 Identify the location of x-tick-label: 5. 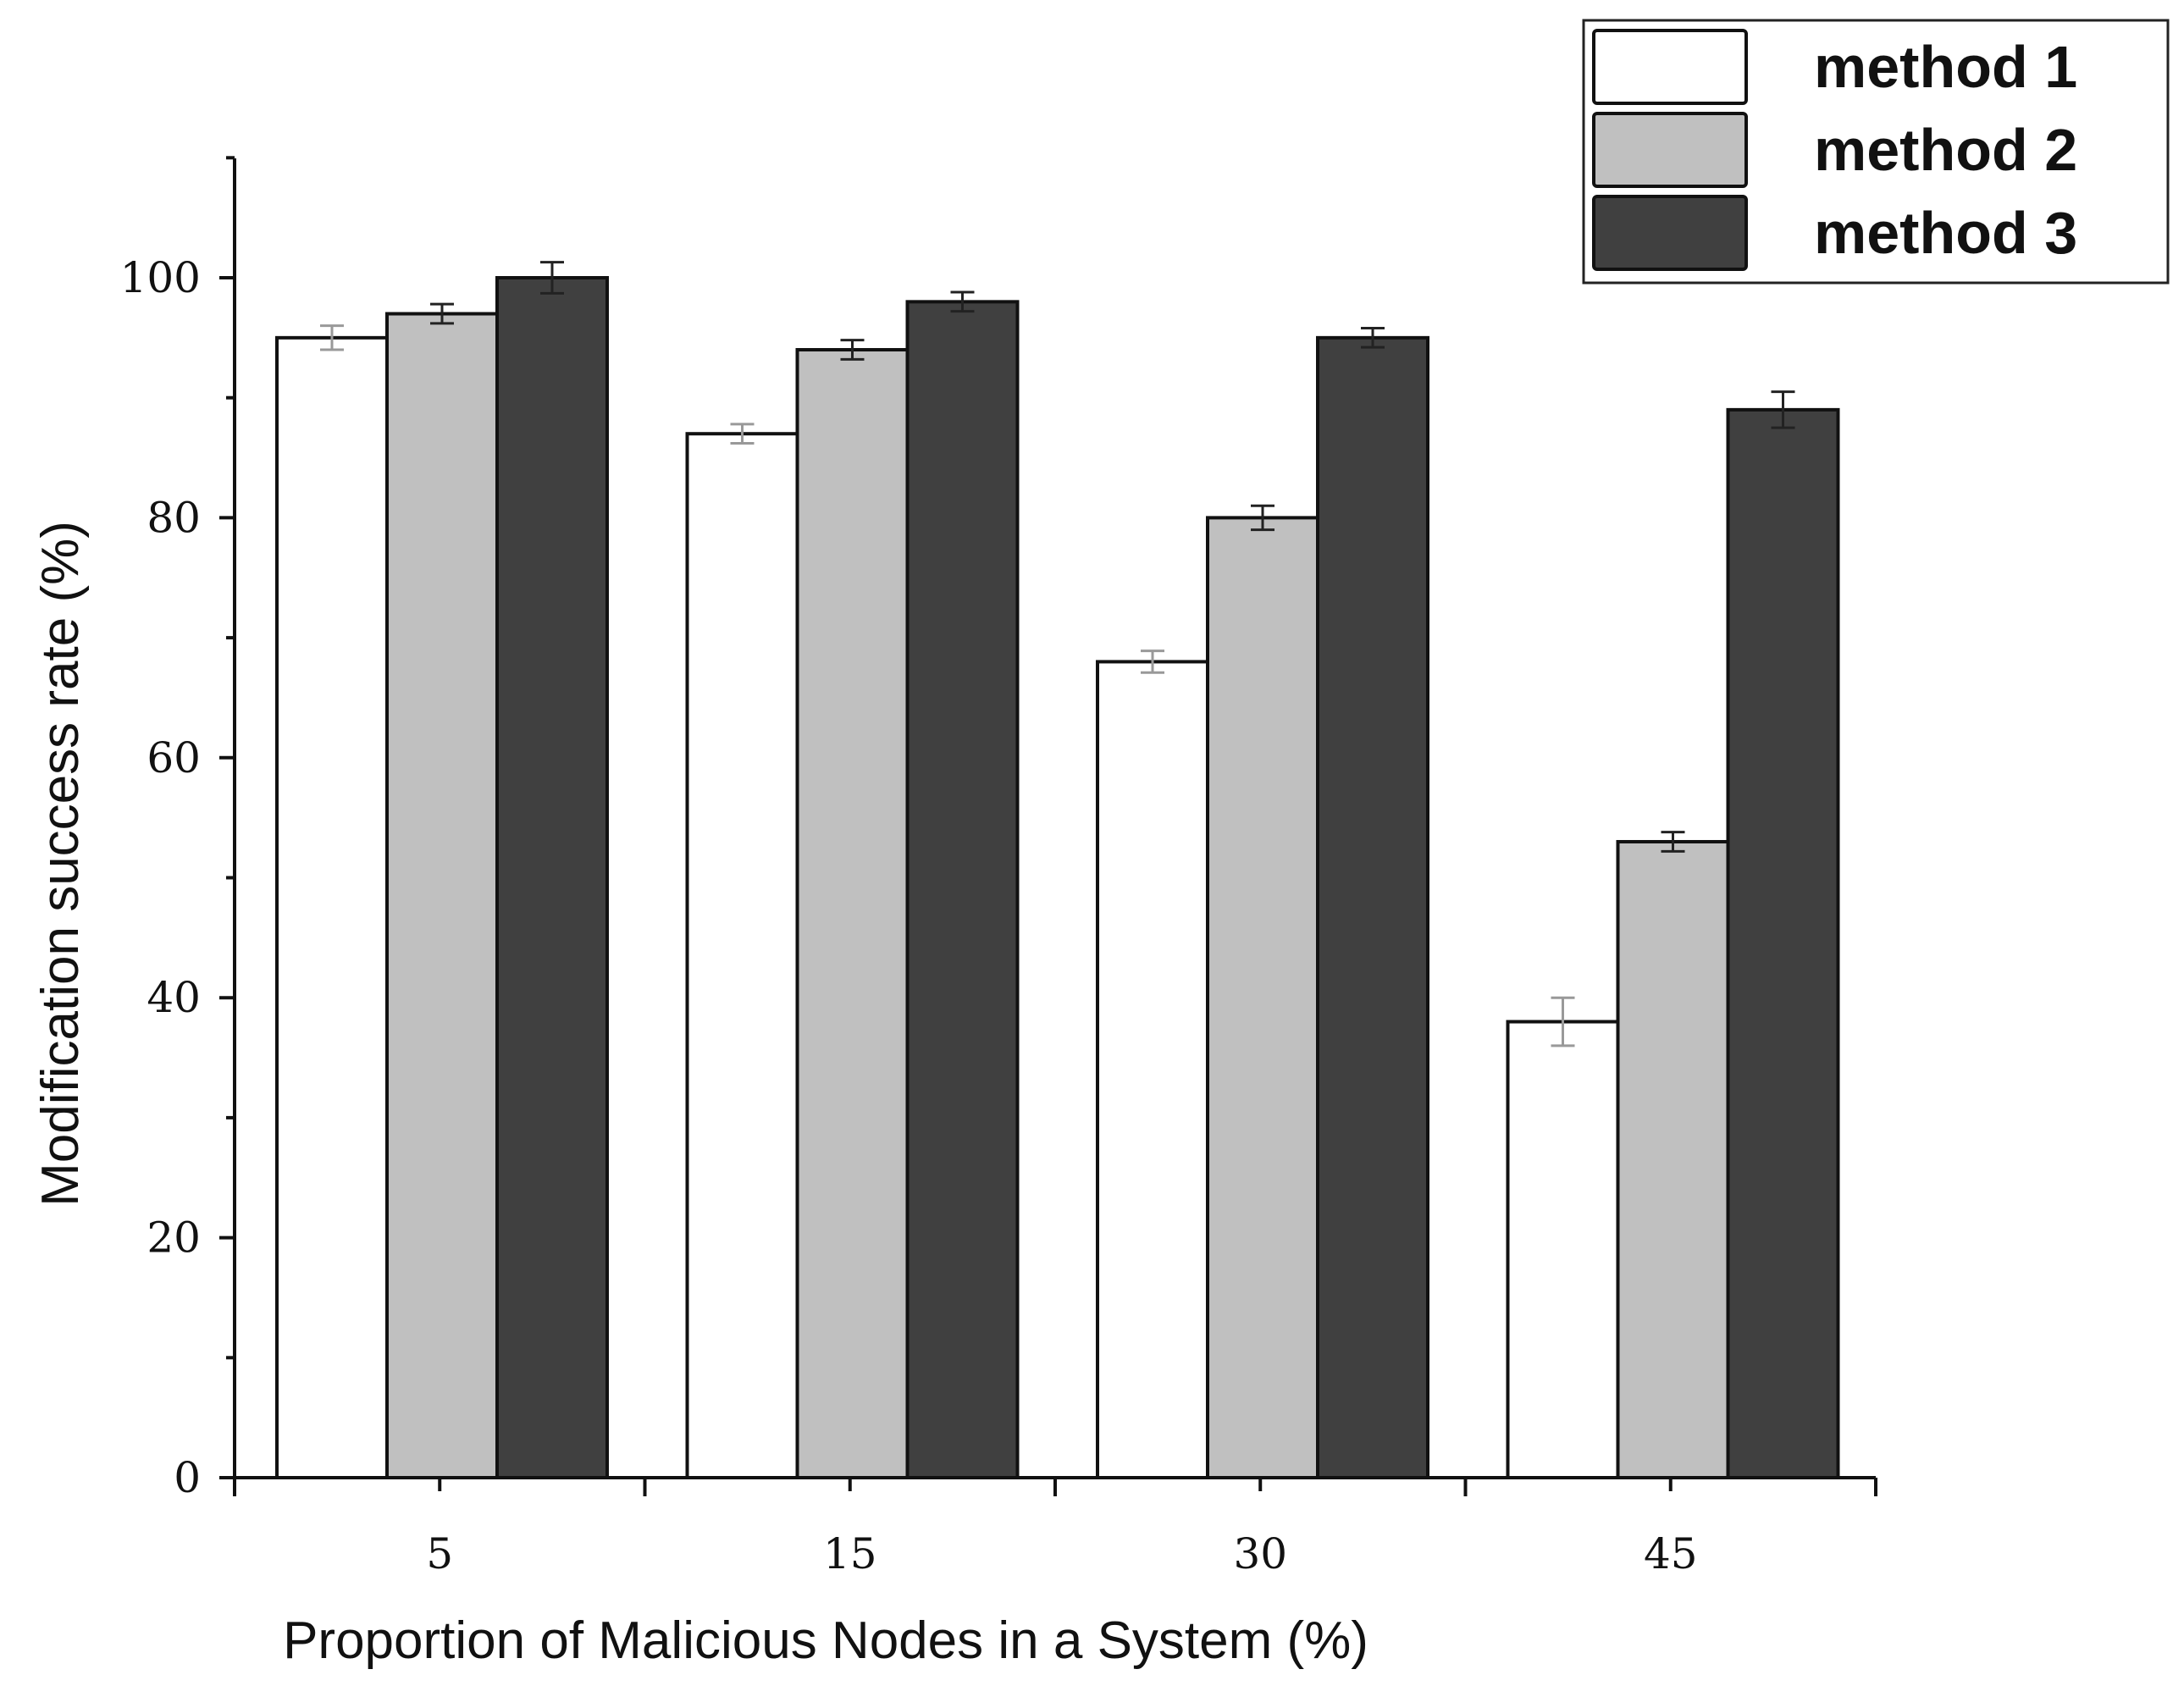
(440, 1553).